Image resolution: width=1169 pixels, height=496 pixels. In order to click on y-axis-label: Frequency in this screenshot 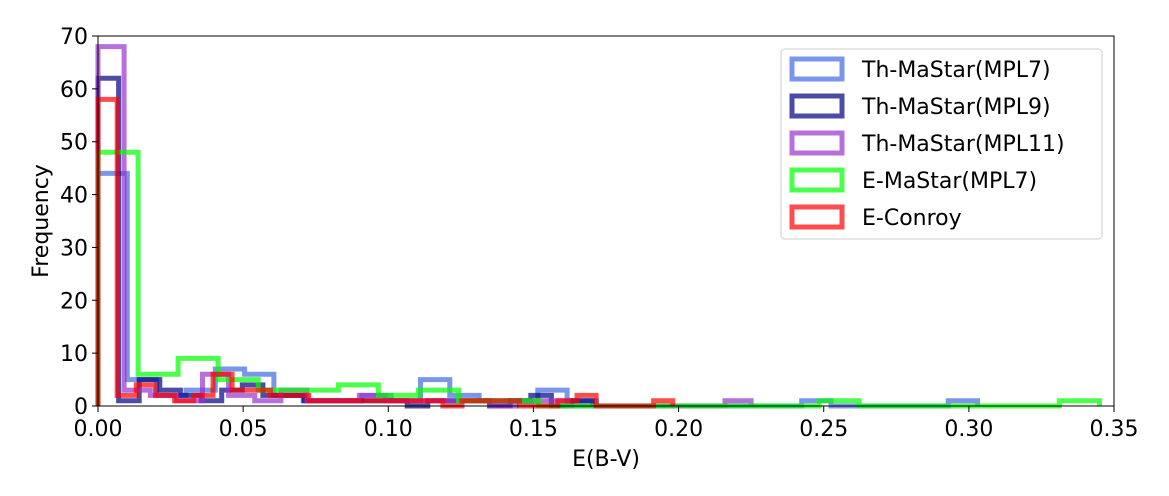, I will do `click(41, 221)`.